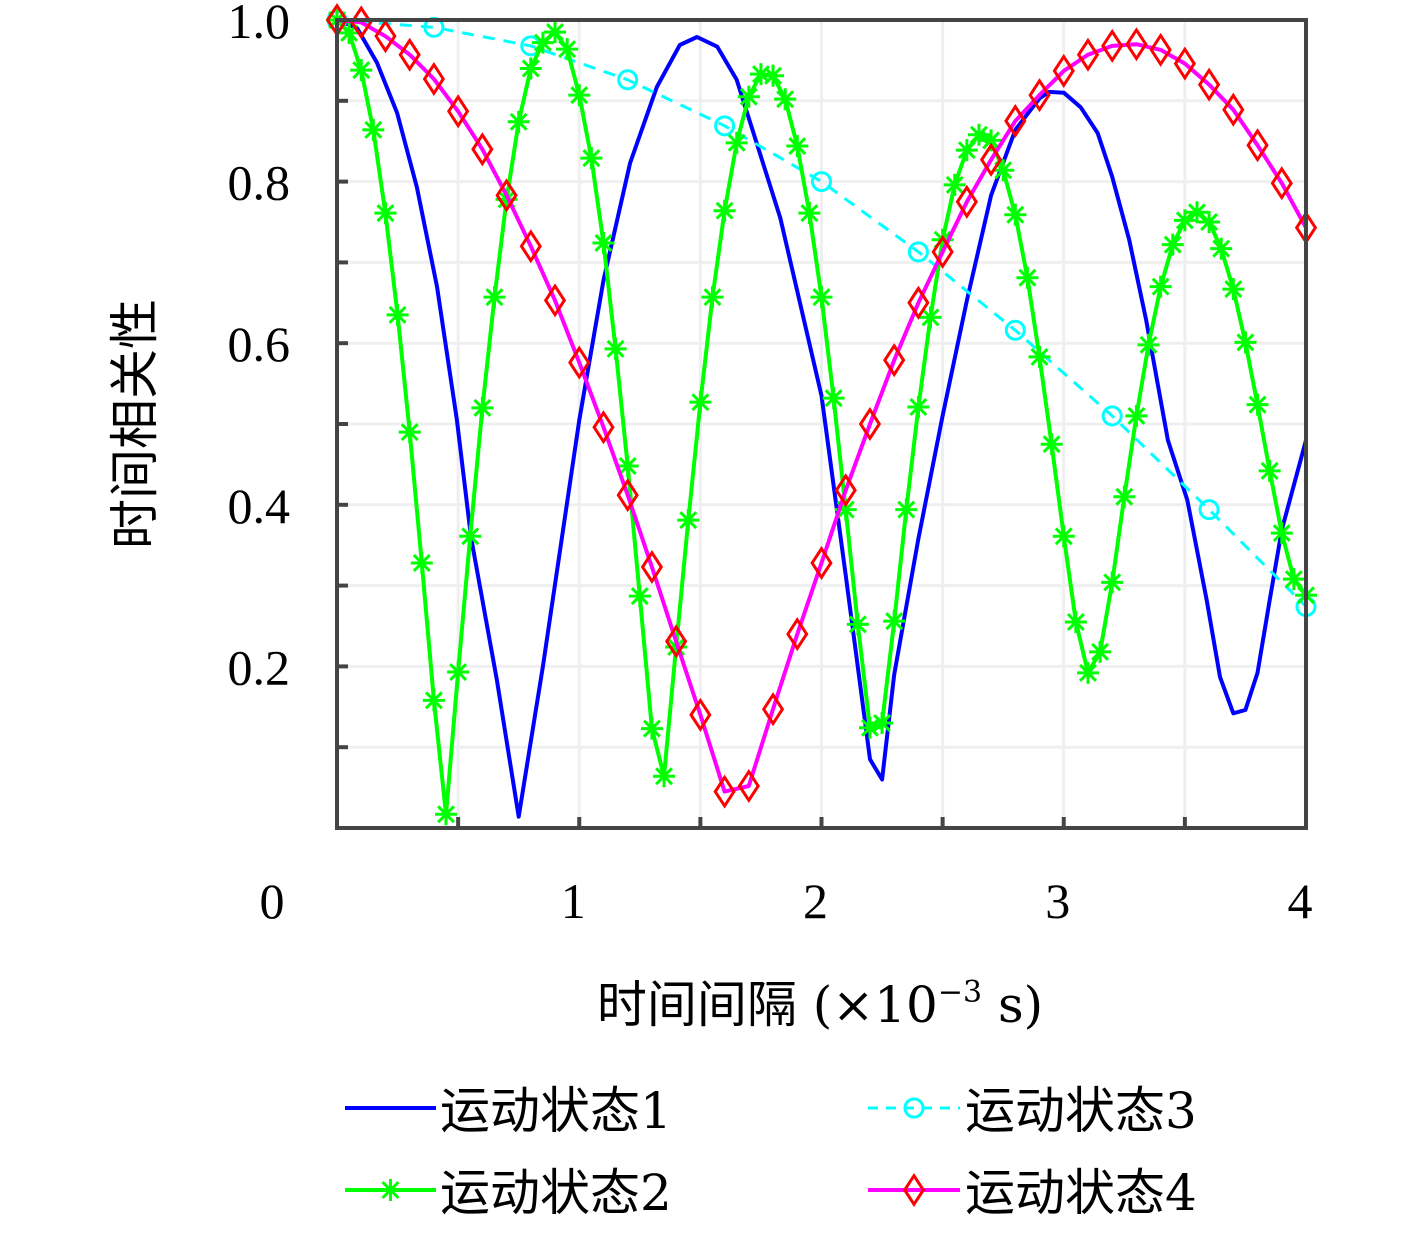 The width and height of the screenshot is (1417, 1247). I want to click on x-axis-label-unit: s), so click(1012, 1005).